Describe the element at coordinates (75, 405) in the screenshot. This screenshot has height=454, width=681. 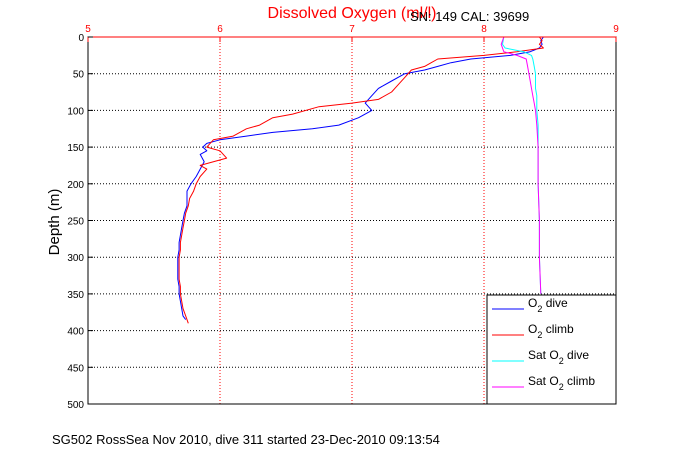
I see `y-tick-label: 500` at that location.